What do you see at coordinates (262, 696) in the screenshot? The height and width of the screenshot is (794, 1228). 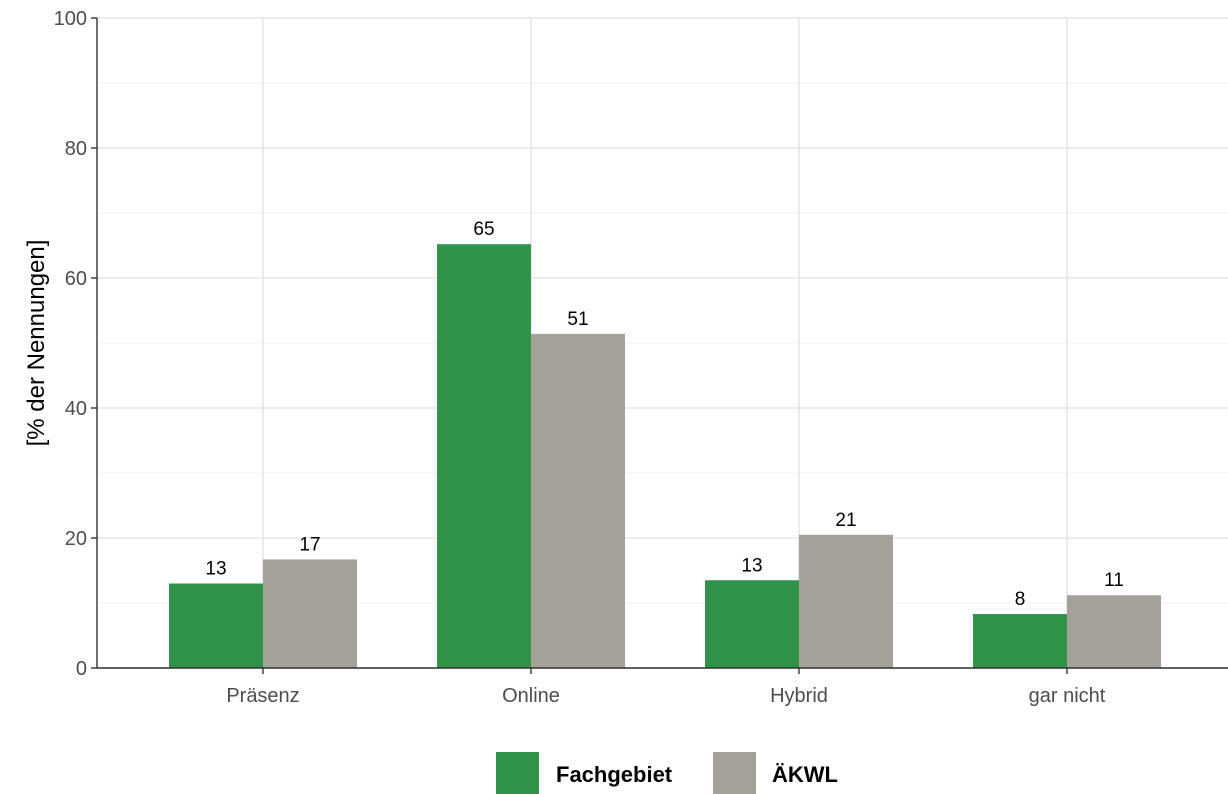 I see `x-tick-label-praesenz: Präsenz` at bounding box center [262, 696].